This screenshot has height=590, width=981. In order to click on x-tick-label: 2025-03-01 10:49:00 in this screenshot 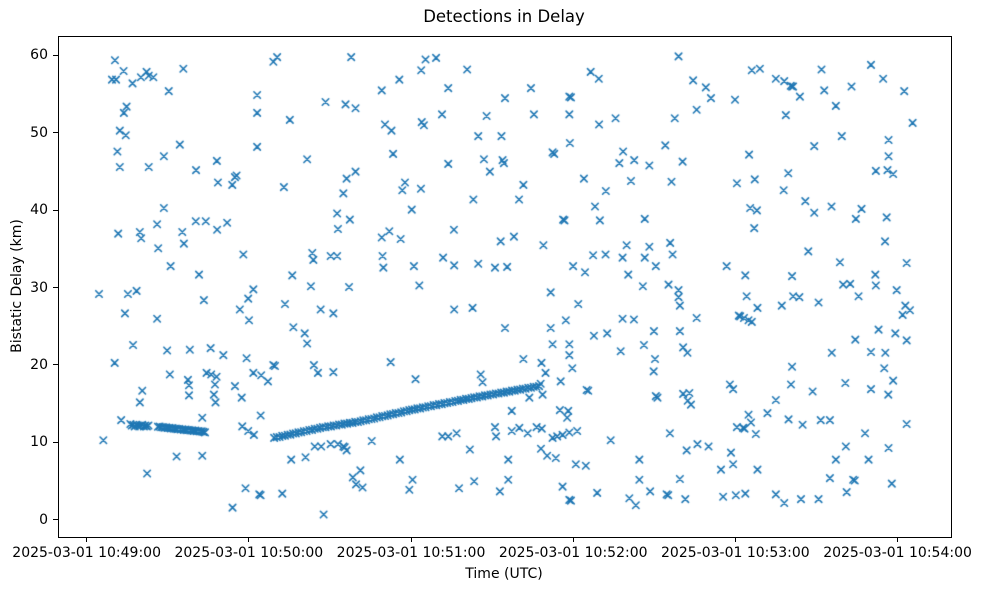, I will do `click(86, 553)`.